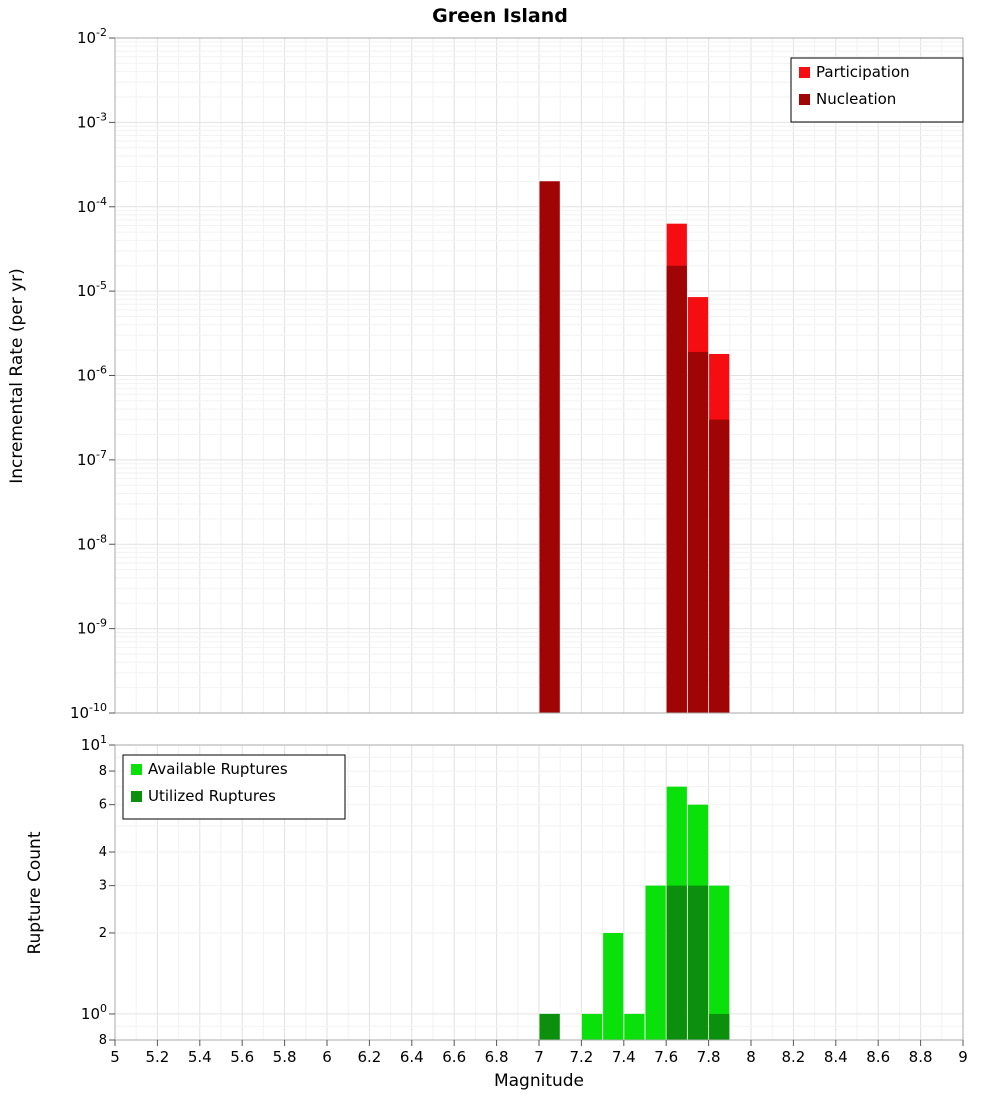 The width and height of the screenshot is (1000, 1104). Describe the element at coordinates (103, 805) in the screenshot. I see `y-tick-label: 6` at that location.